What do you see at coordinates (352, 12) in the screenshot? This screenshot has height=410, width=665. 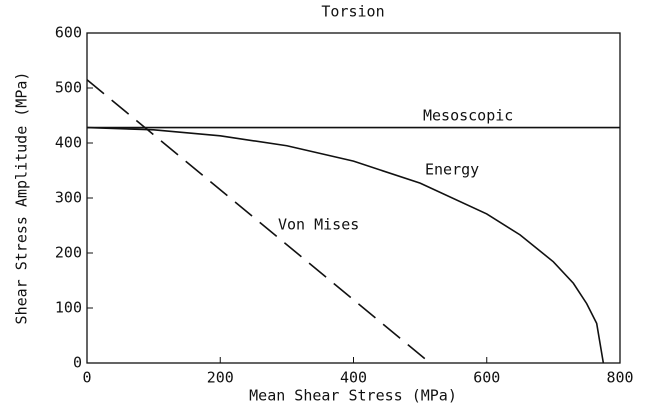 I see `chart-title: Torsion` at bounding box center [352, 12].